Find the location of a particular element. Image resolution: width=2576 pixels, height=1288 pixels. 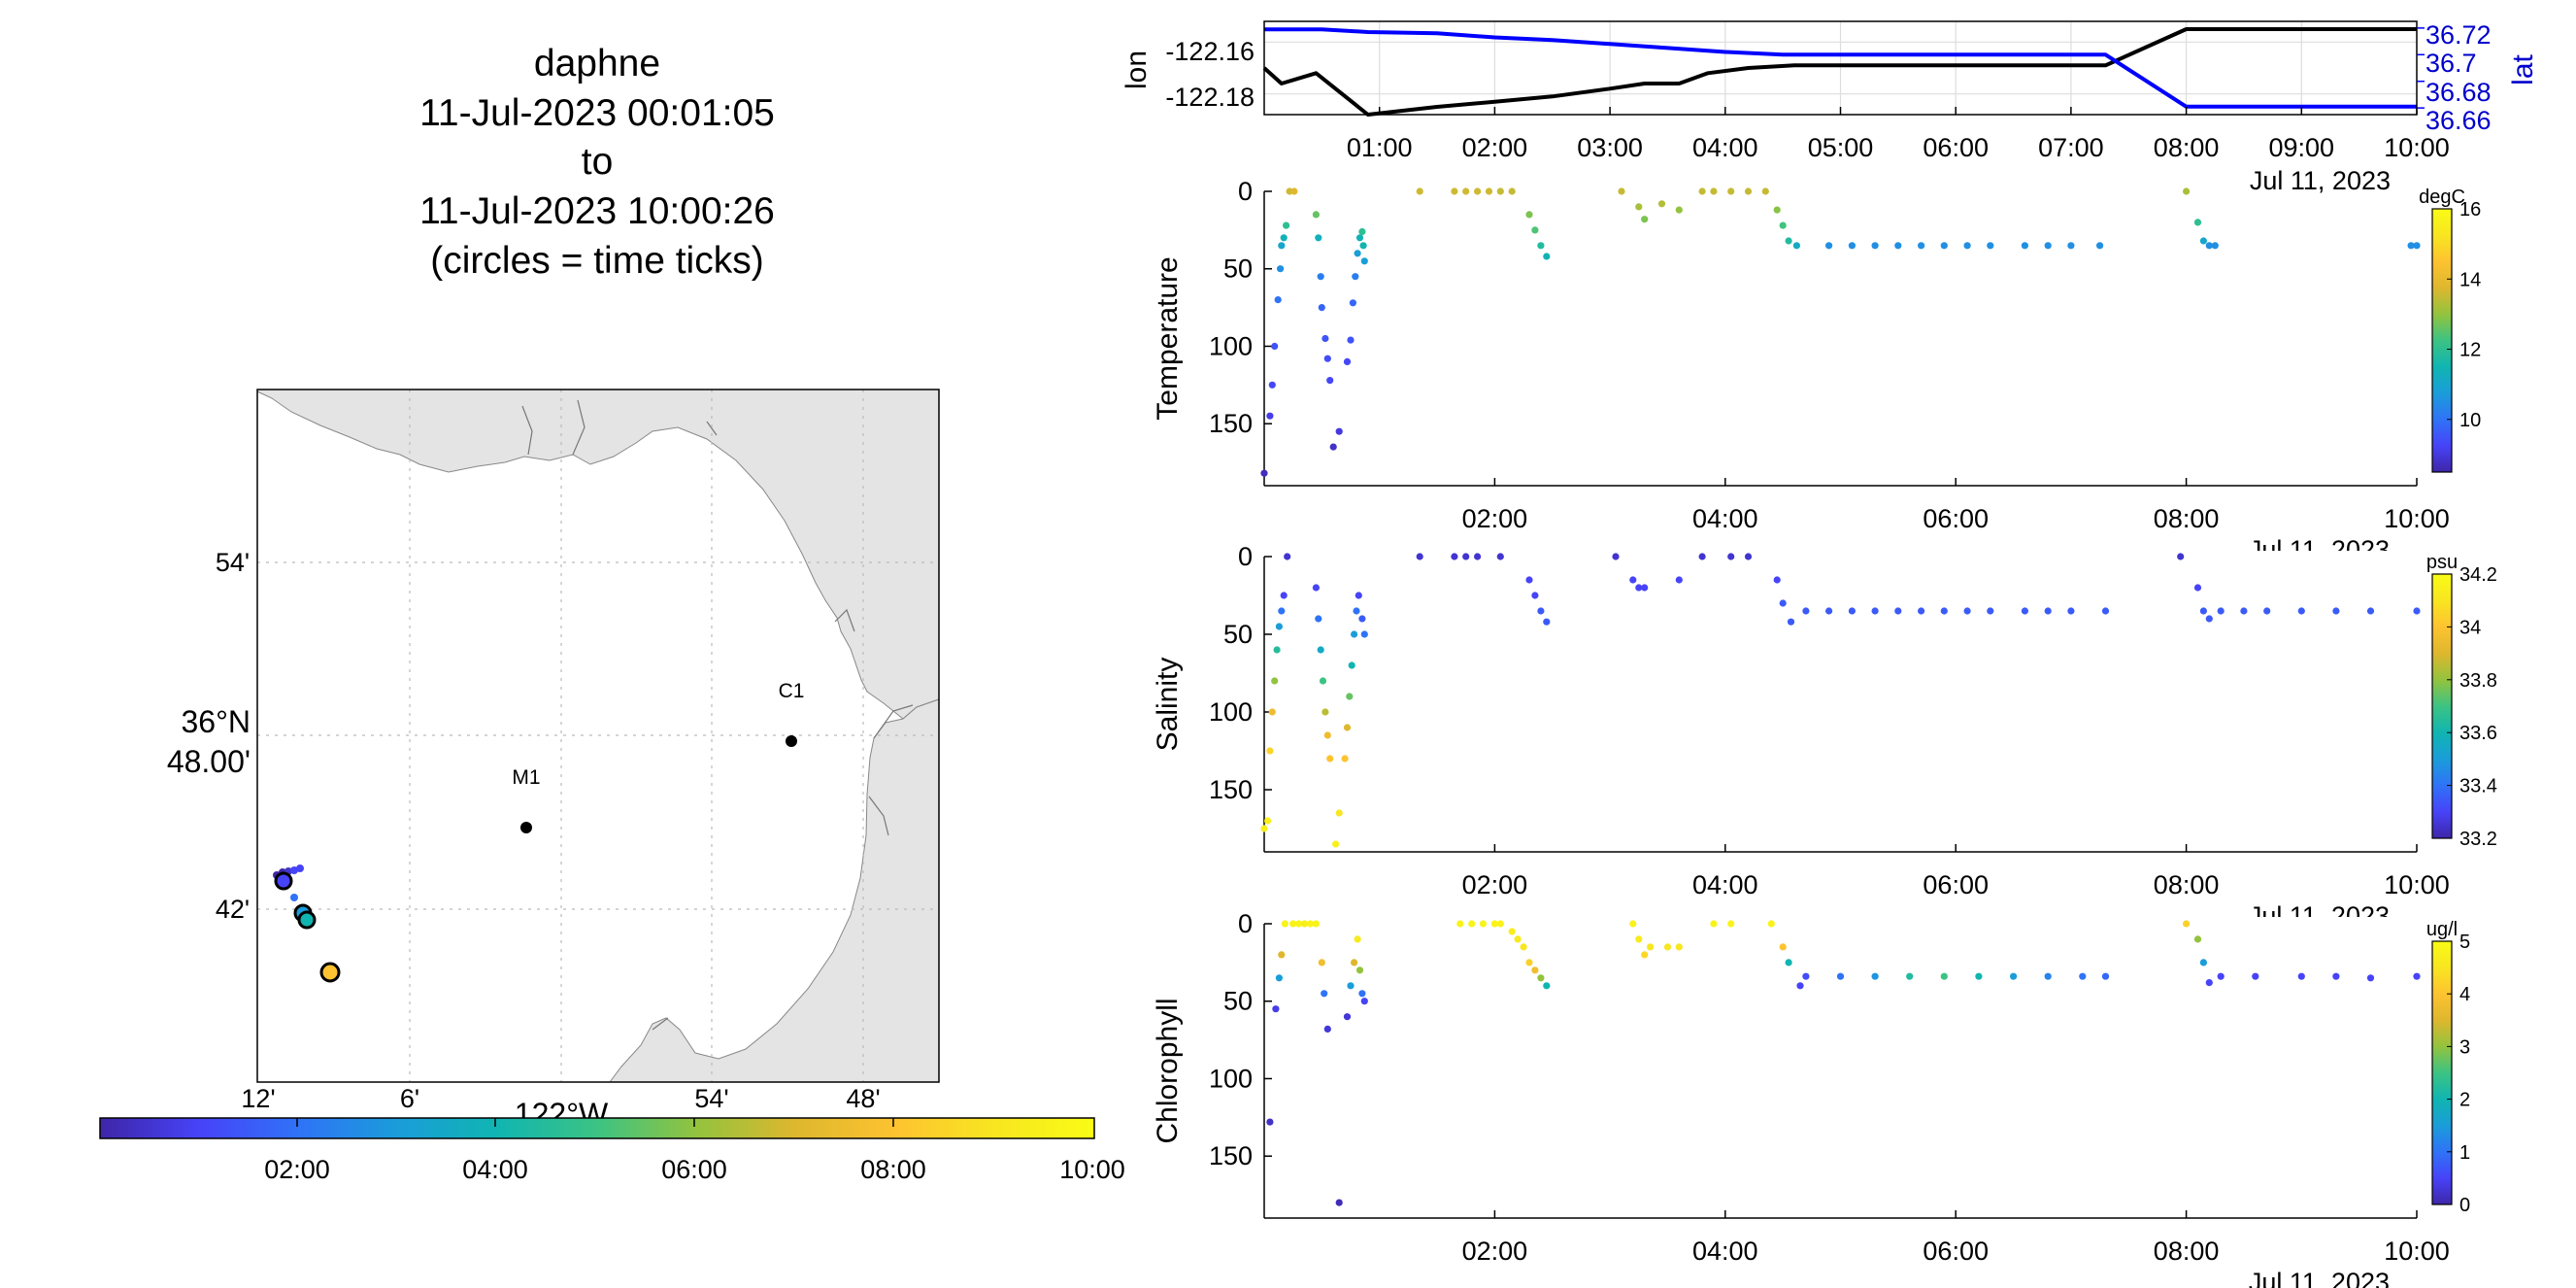

data-points is located at coordinates (1841, 700).